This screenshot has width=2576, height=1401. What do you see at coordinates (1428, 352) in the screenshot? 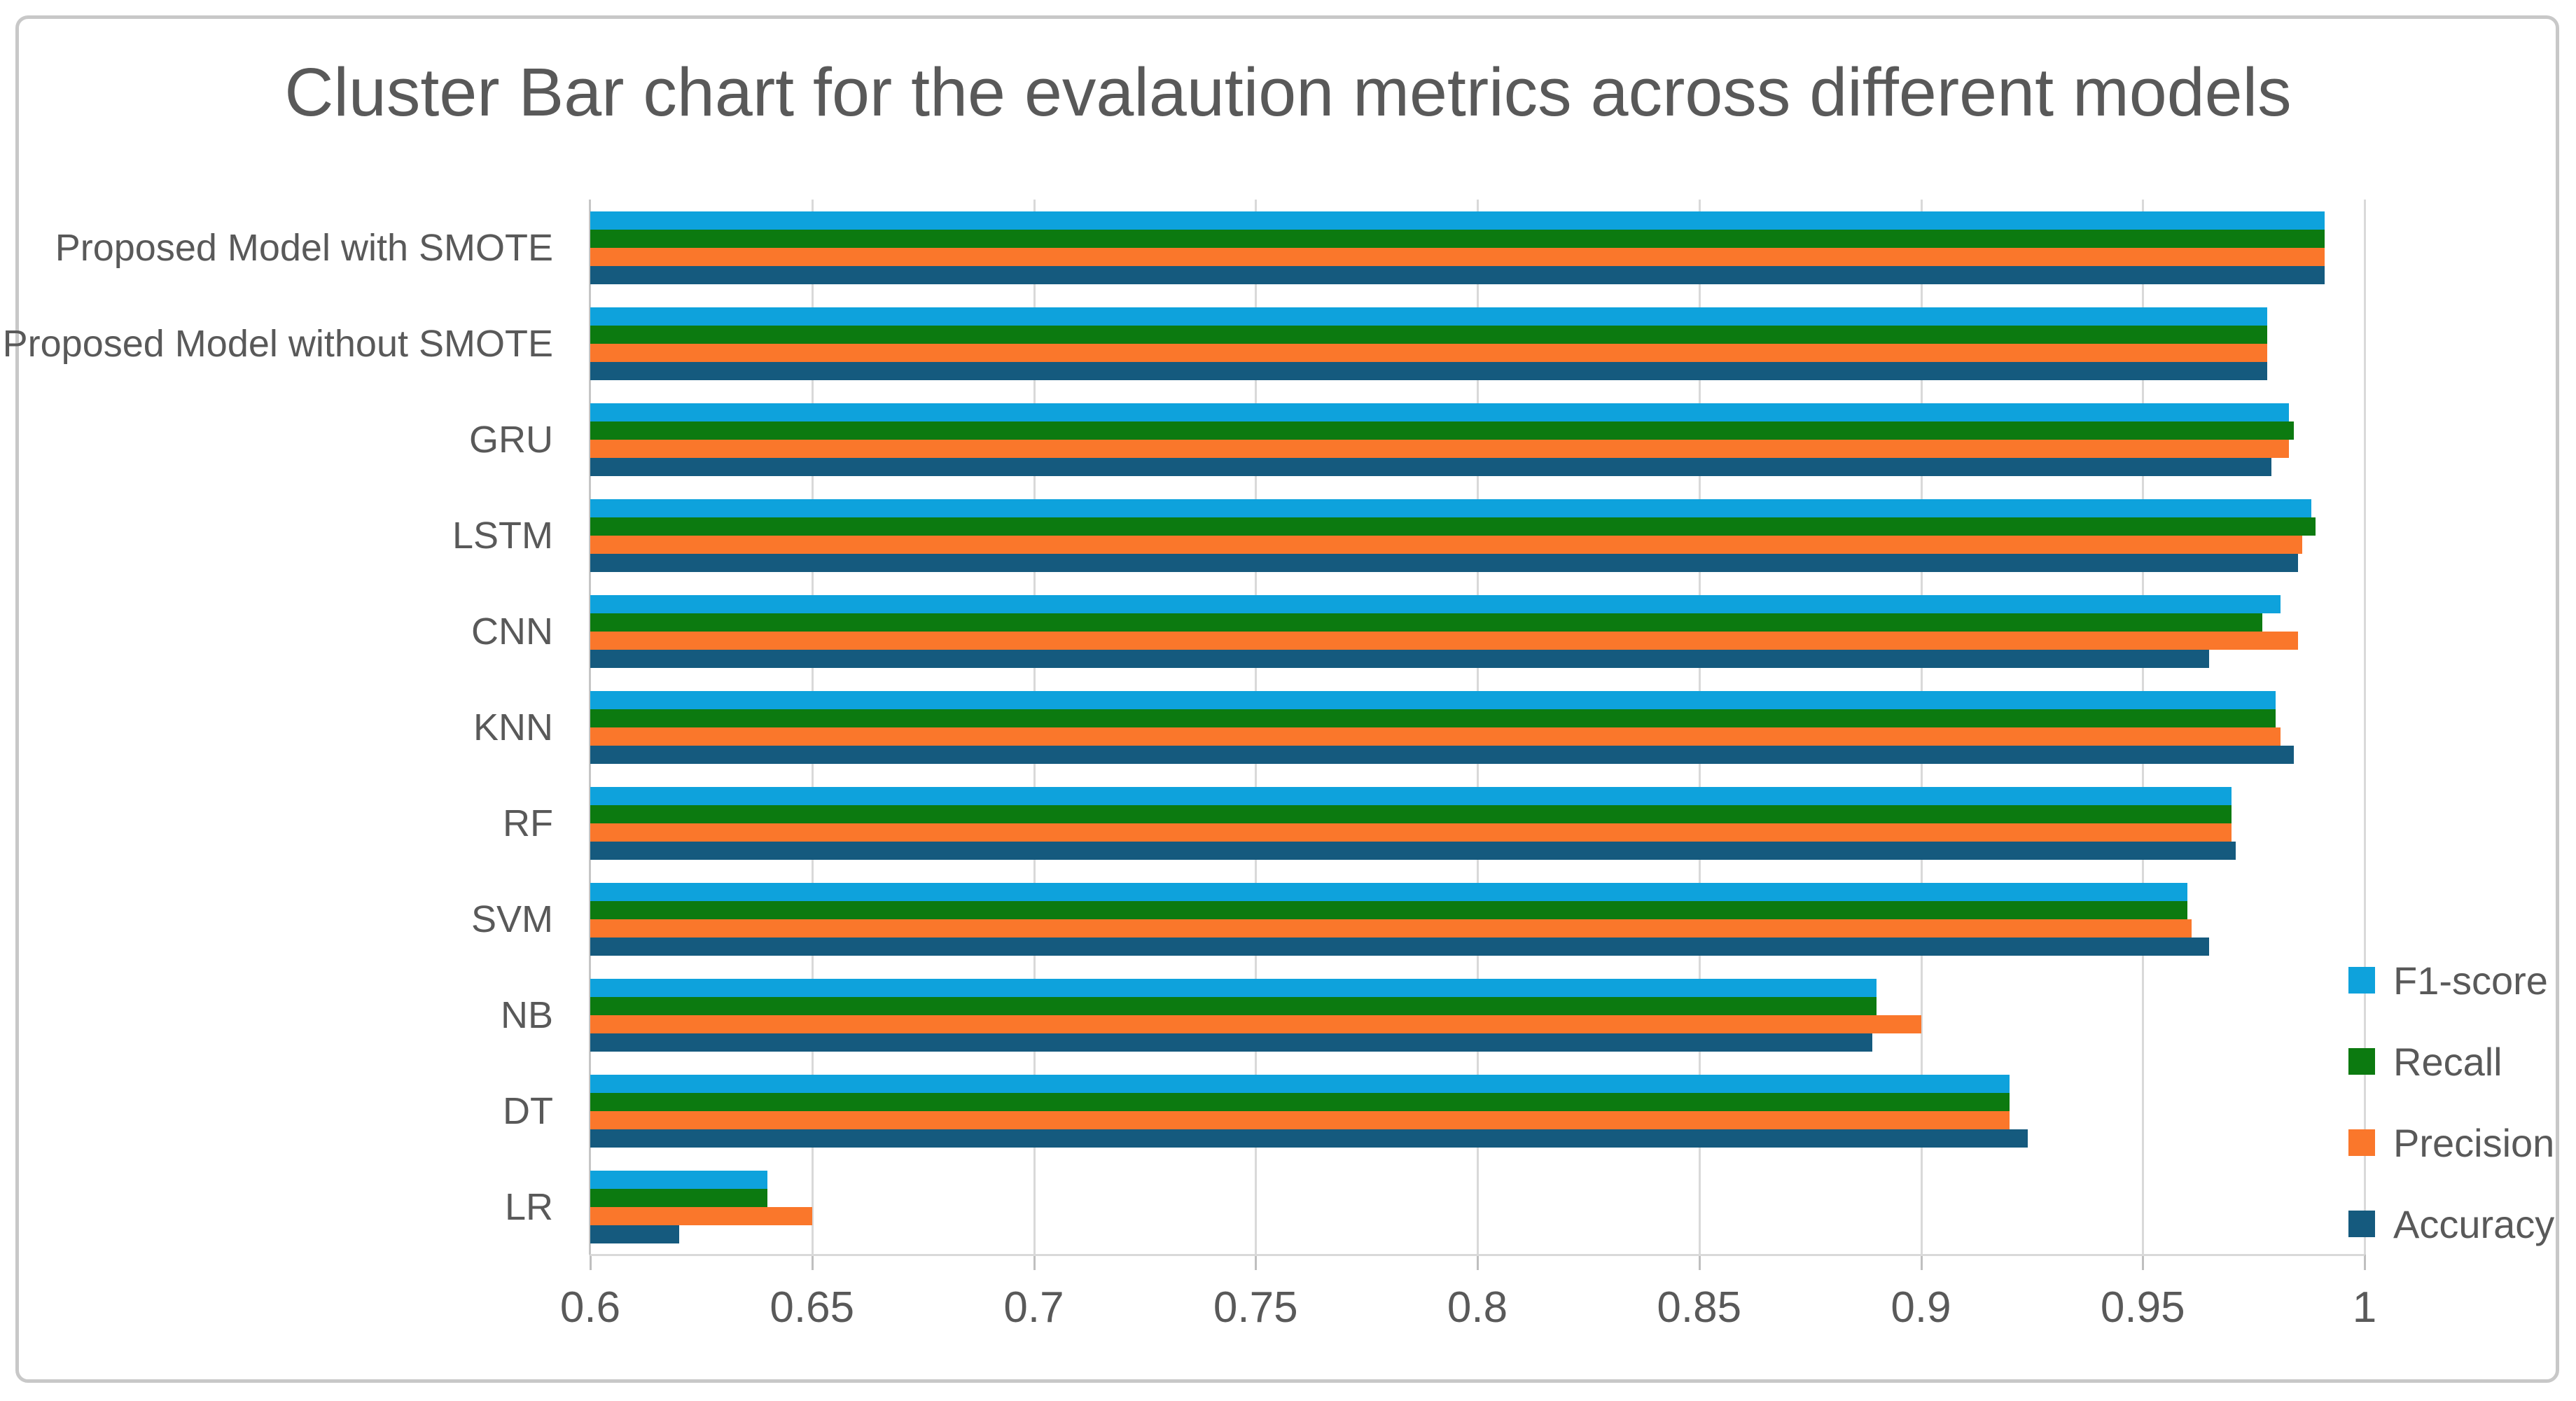
I see `bar-precision-proposed-model-without-smote` at bounding box center [1428, 352].